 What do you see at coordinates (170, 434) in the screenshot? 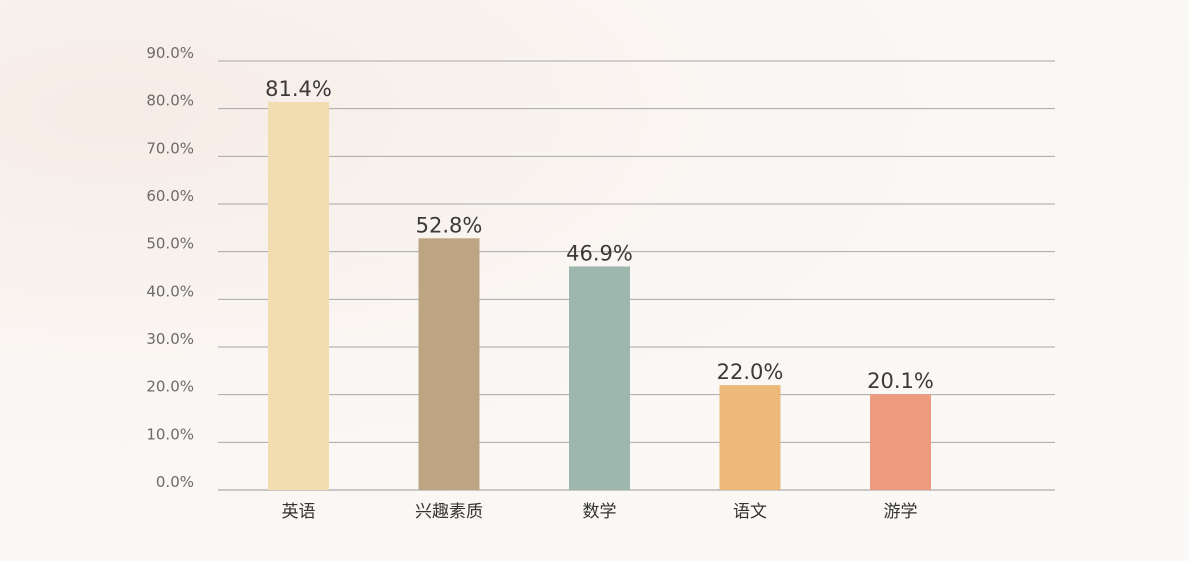
I see `y-tick-label: 10.0%` at bounding box center [170, 434].